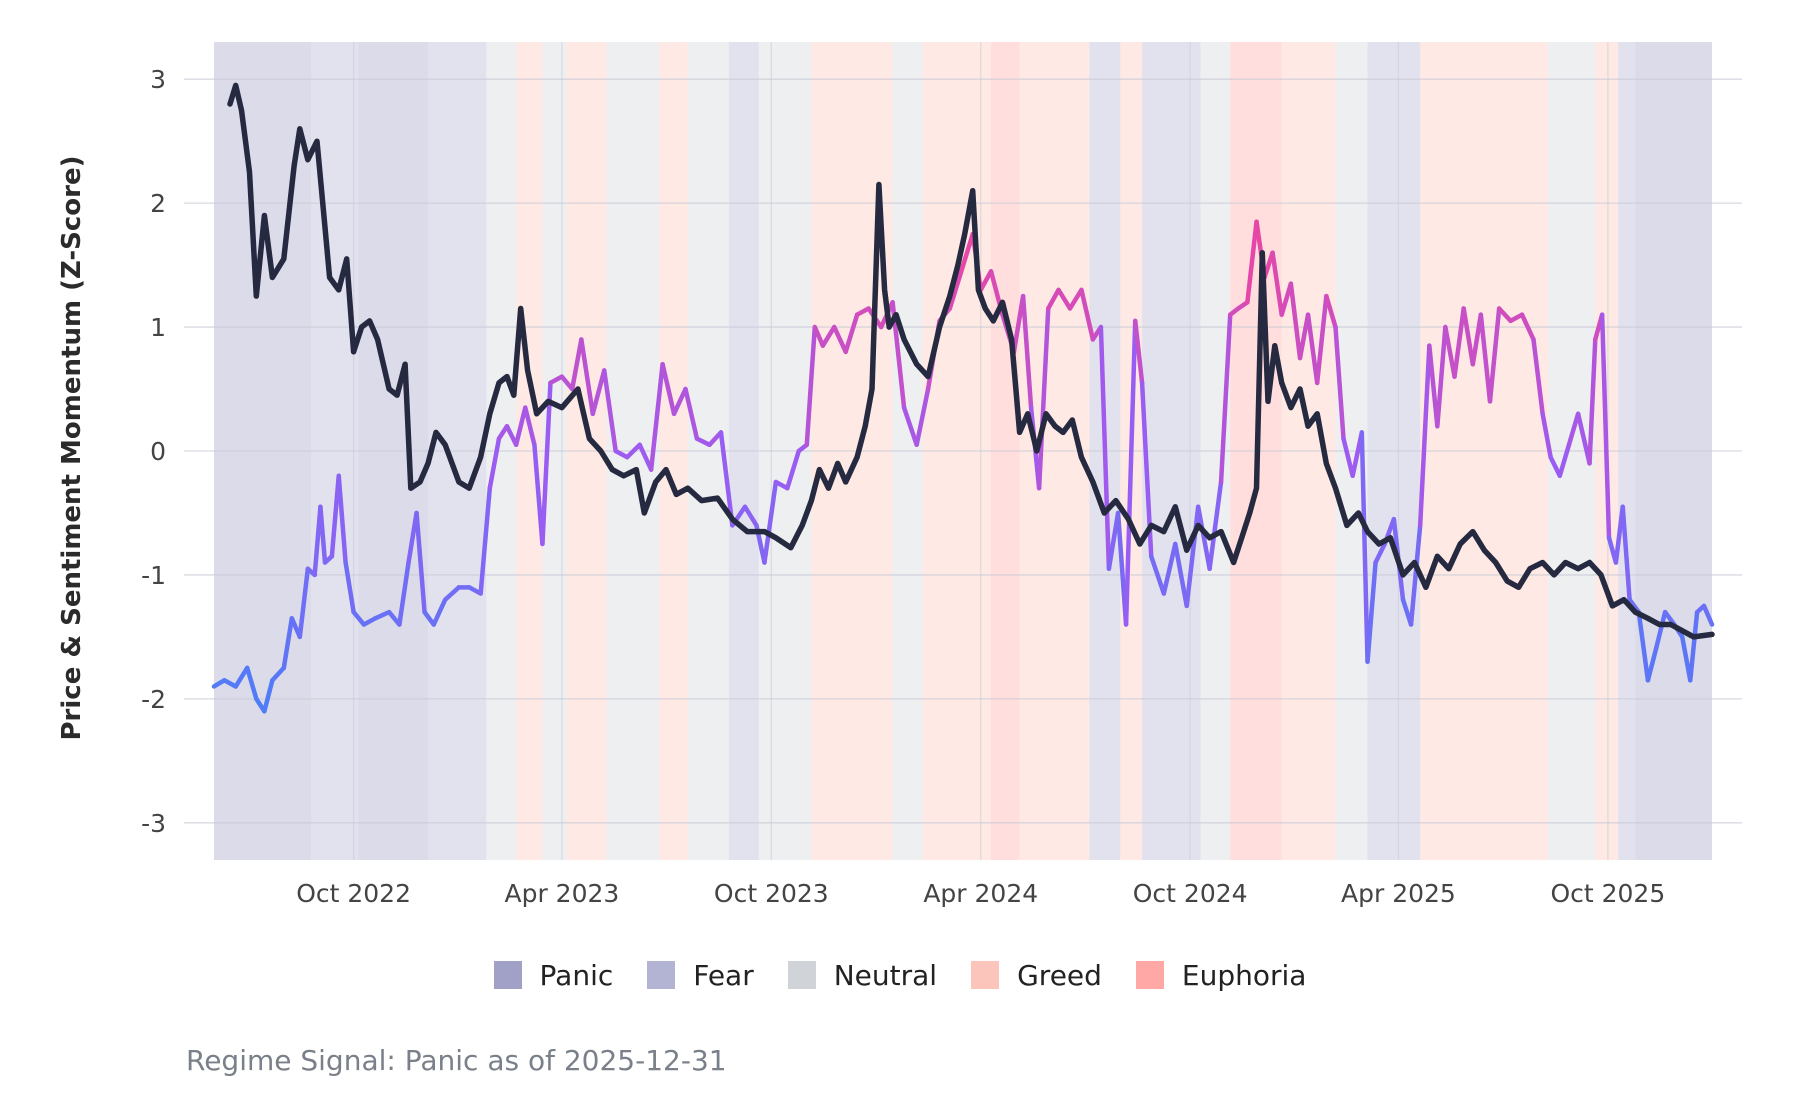 The width and height of the screenshot is (1800, 1100). I want to click on legend-label: Euphoria, so click(1244, 975).